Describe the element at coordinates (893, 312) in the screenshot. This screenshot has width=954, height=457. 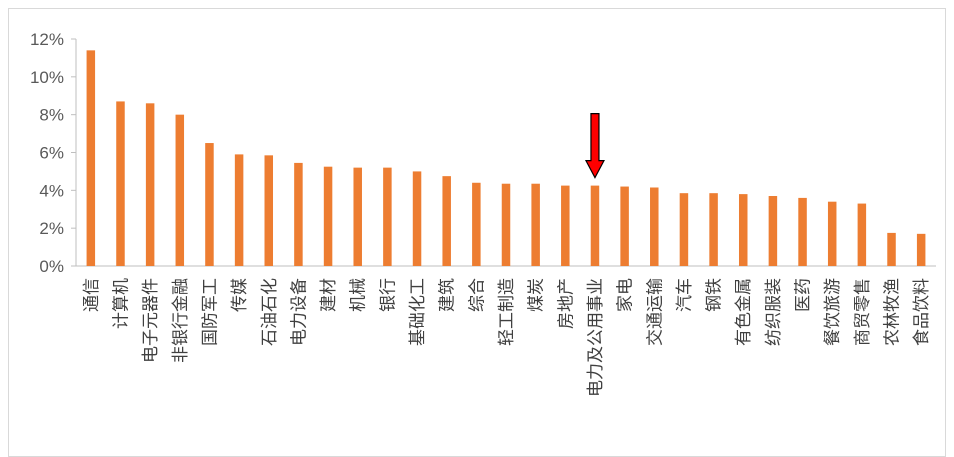
I see `category-label: 农林牧渔` at that location.